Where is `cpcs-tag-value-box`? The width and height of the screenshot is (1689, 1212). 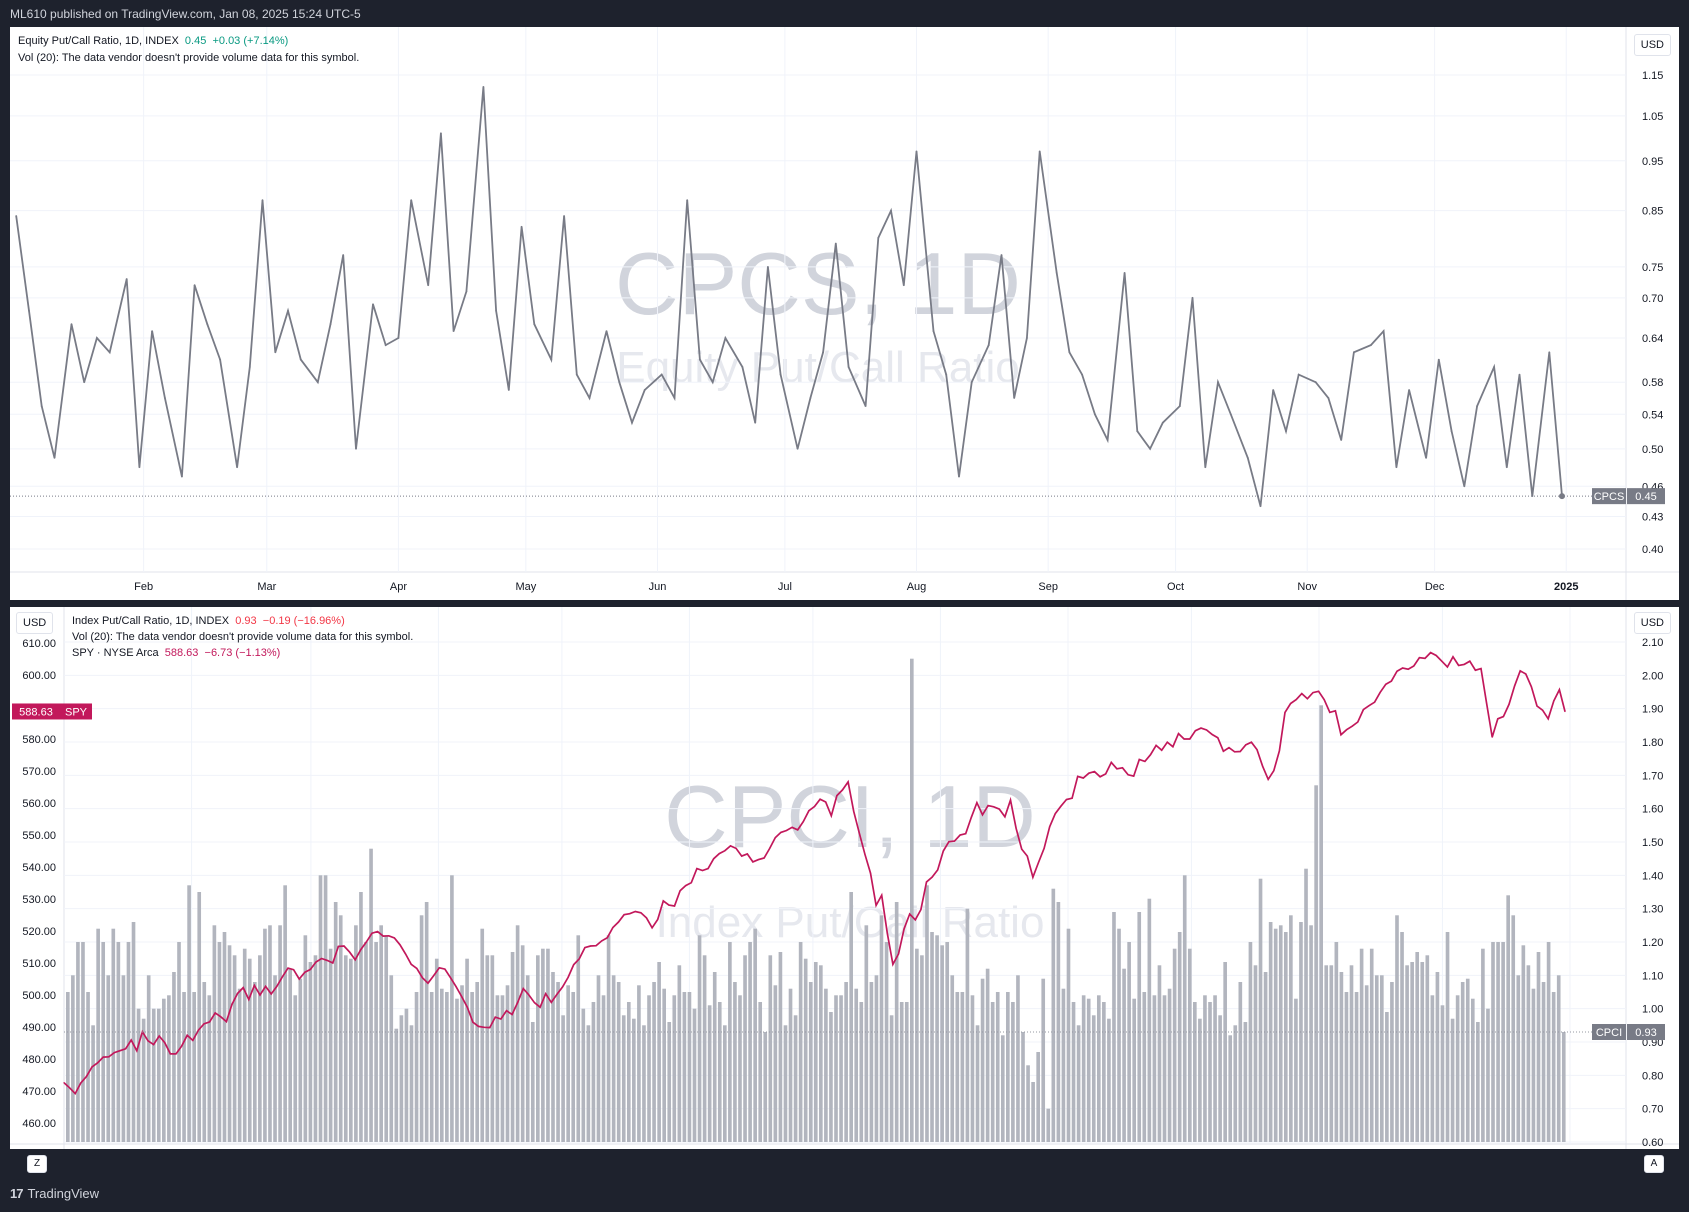
cpcs-tag-value-box is located at coordinates (1646, 496).